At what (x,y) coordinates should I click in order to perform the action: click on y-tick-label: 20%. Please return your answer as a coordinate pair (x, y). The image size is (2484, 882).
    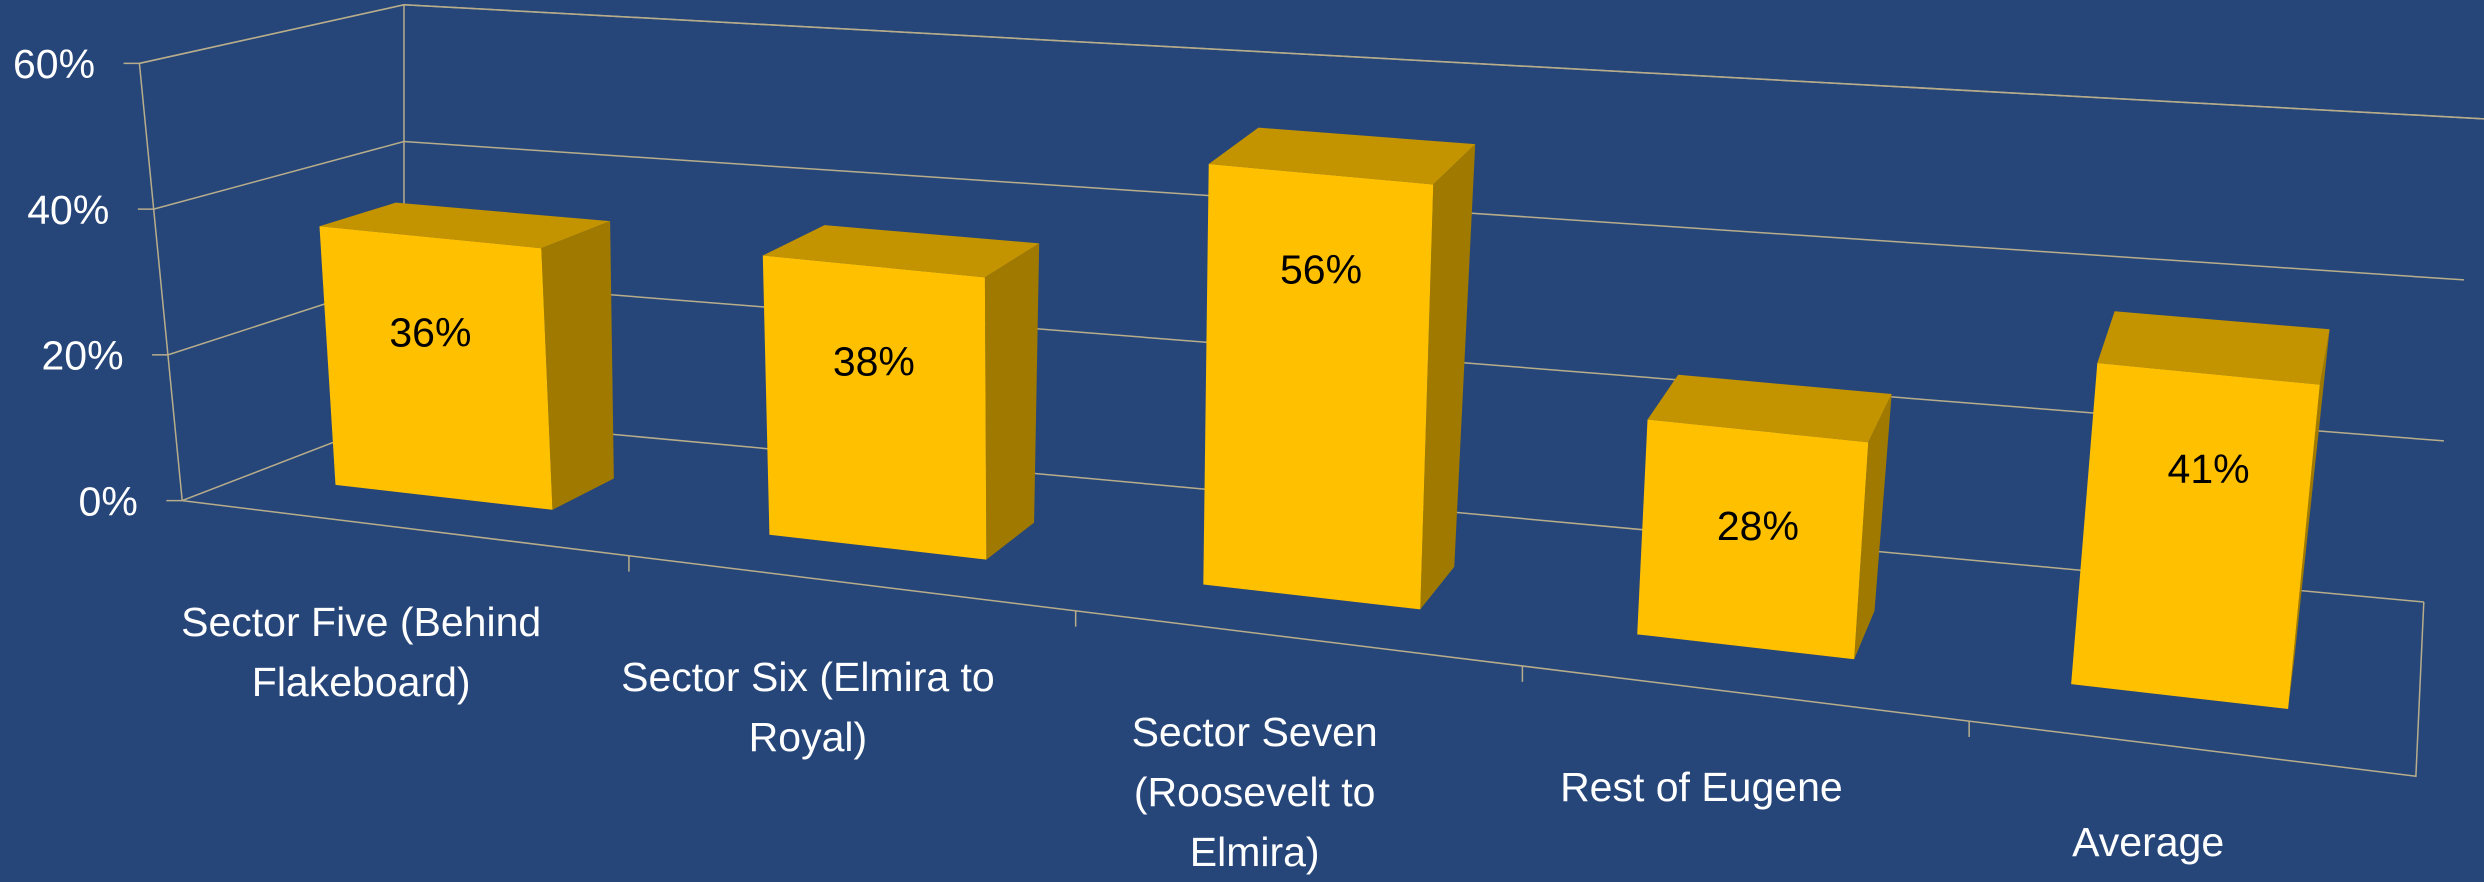
    Looking at the image, I should click on (83, 356).